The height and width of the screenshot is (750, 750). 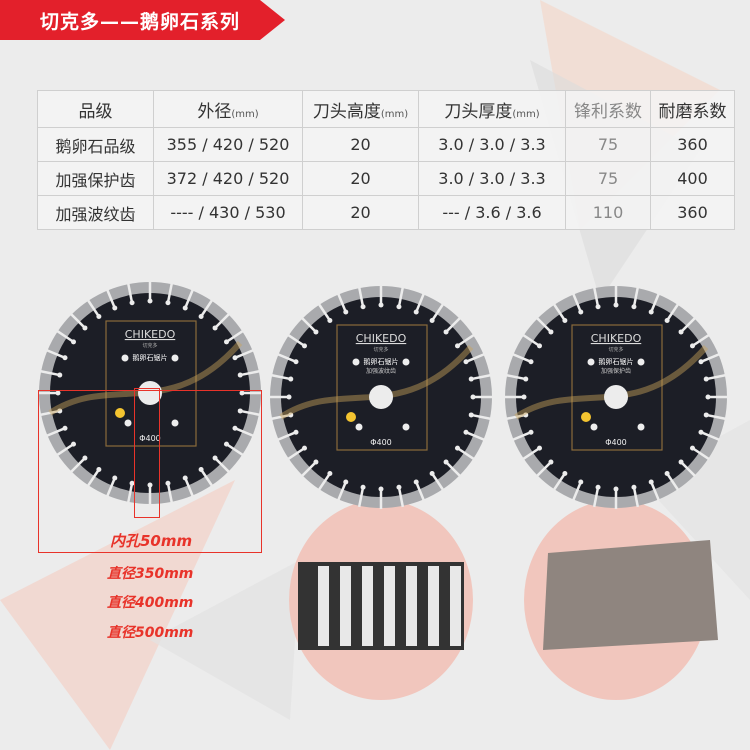 I want to click on header-grade: 品级, so click(x=95, y=109).